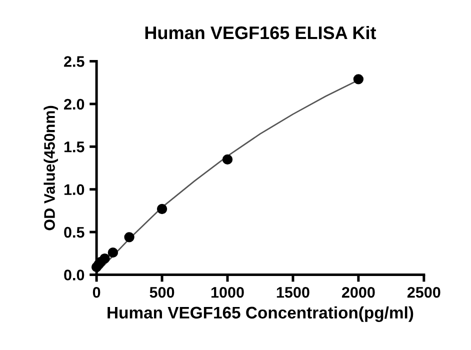  Describe the element at coordinates (74, 275) in the screenshot. I see `y-tick-label: 0.0` at that location.